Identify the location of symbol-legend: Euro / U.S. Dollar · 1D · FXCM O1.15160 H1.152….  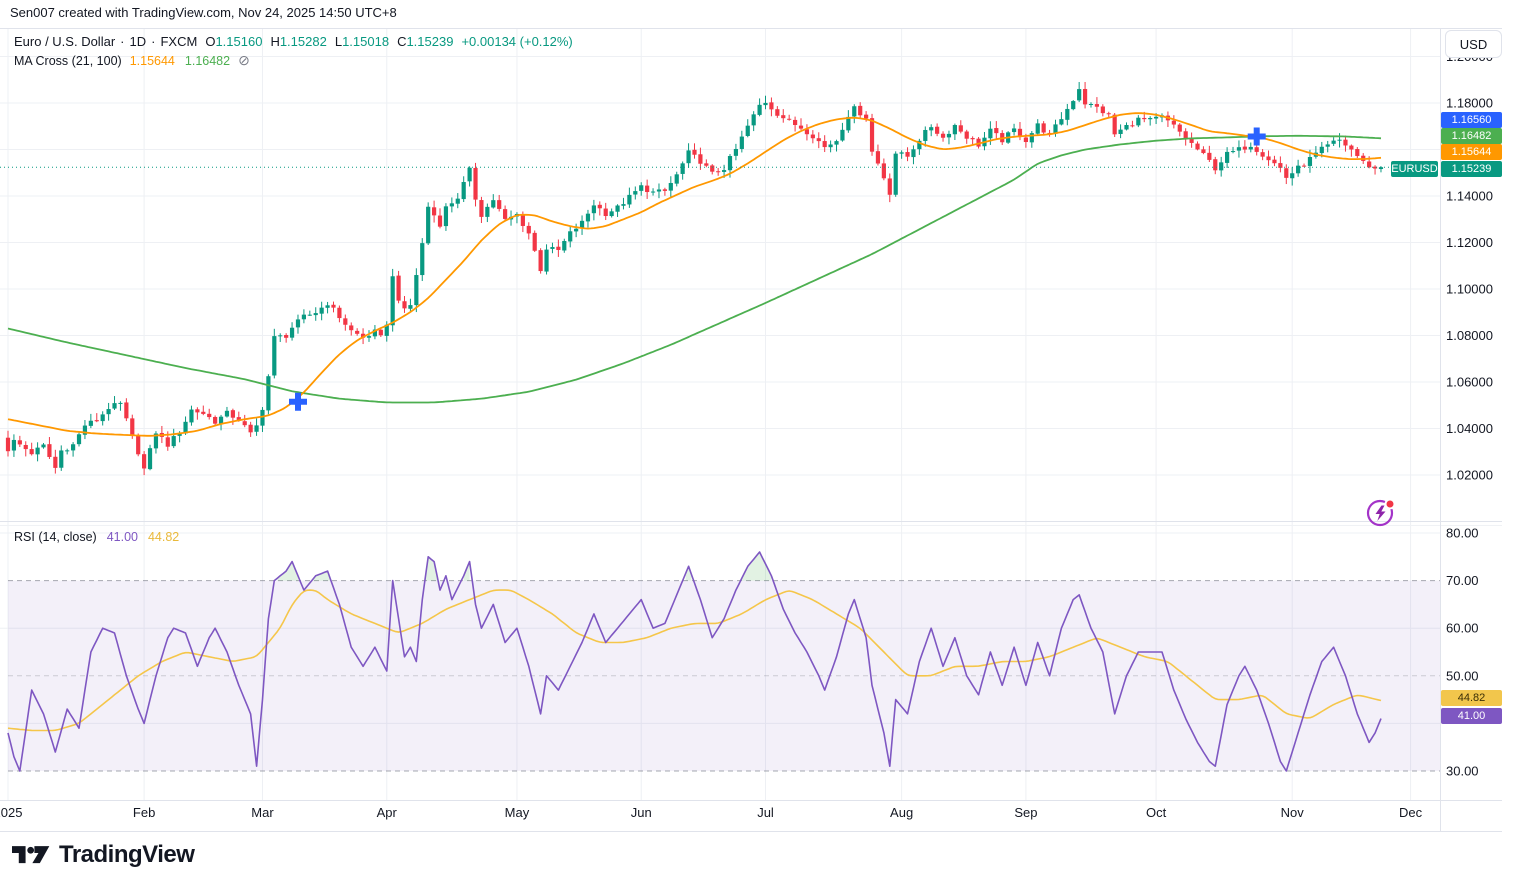
(293, 41).